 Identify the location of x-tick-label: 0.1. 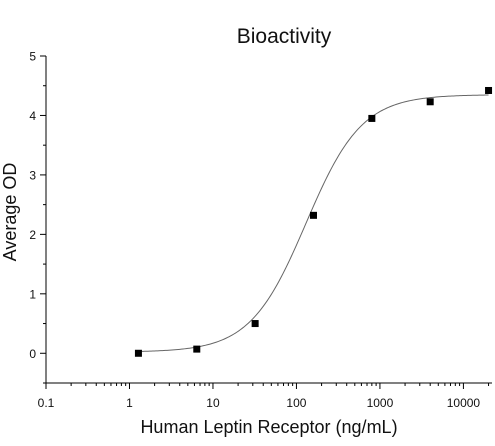
(46, 403).